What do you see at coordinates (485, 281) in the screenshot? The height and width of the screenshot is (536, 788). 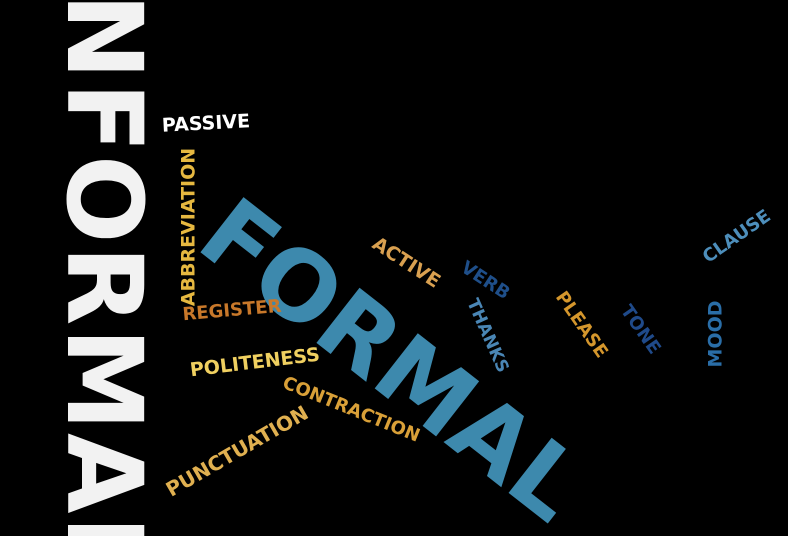 I see `word-verb: VERB` at bounding box center [485, 281].